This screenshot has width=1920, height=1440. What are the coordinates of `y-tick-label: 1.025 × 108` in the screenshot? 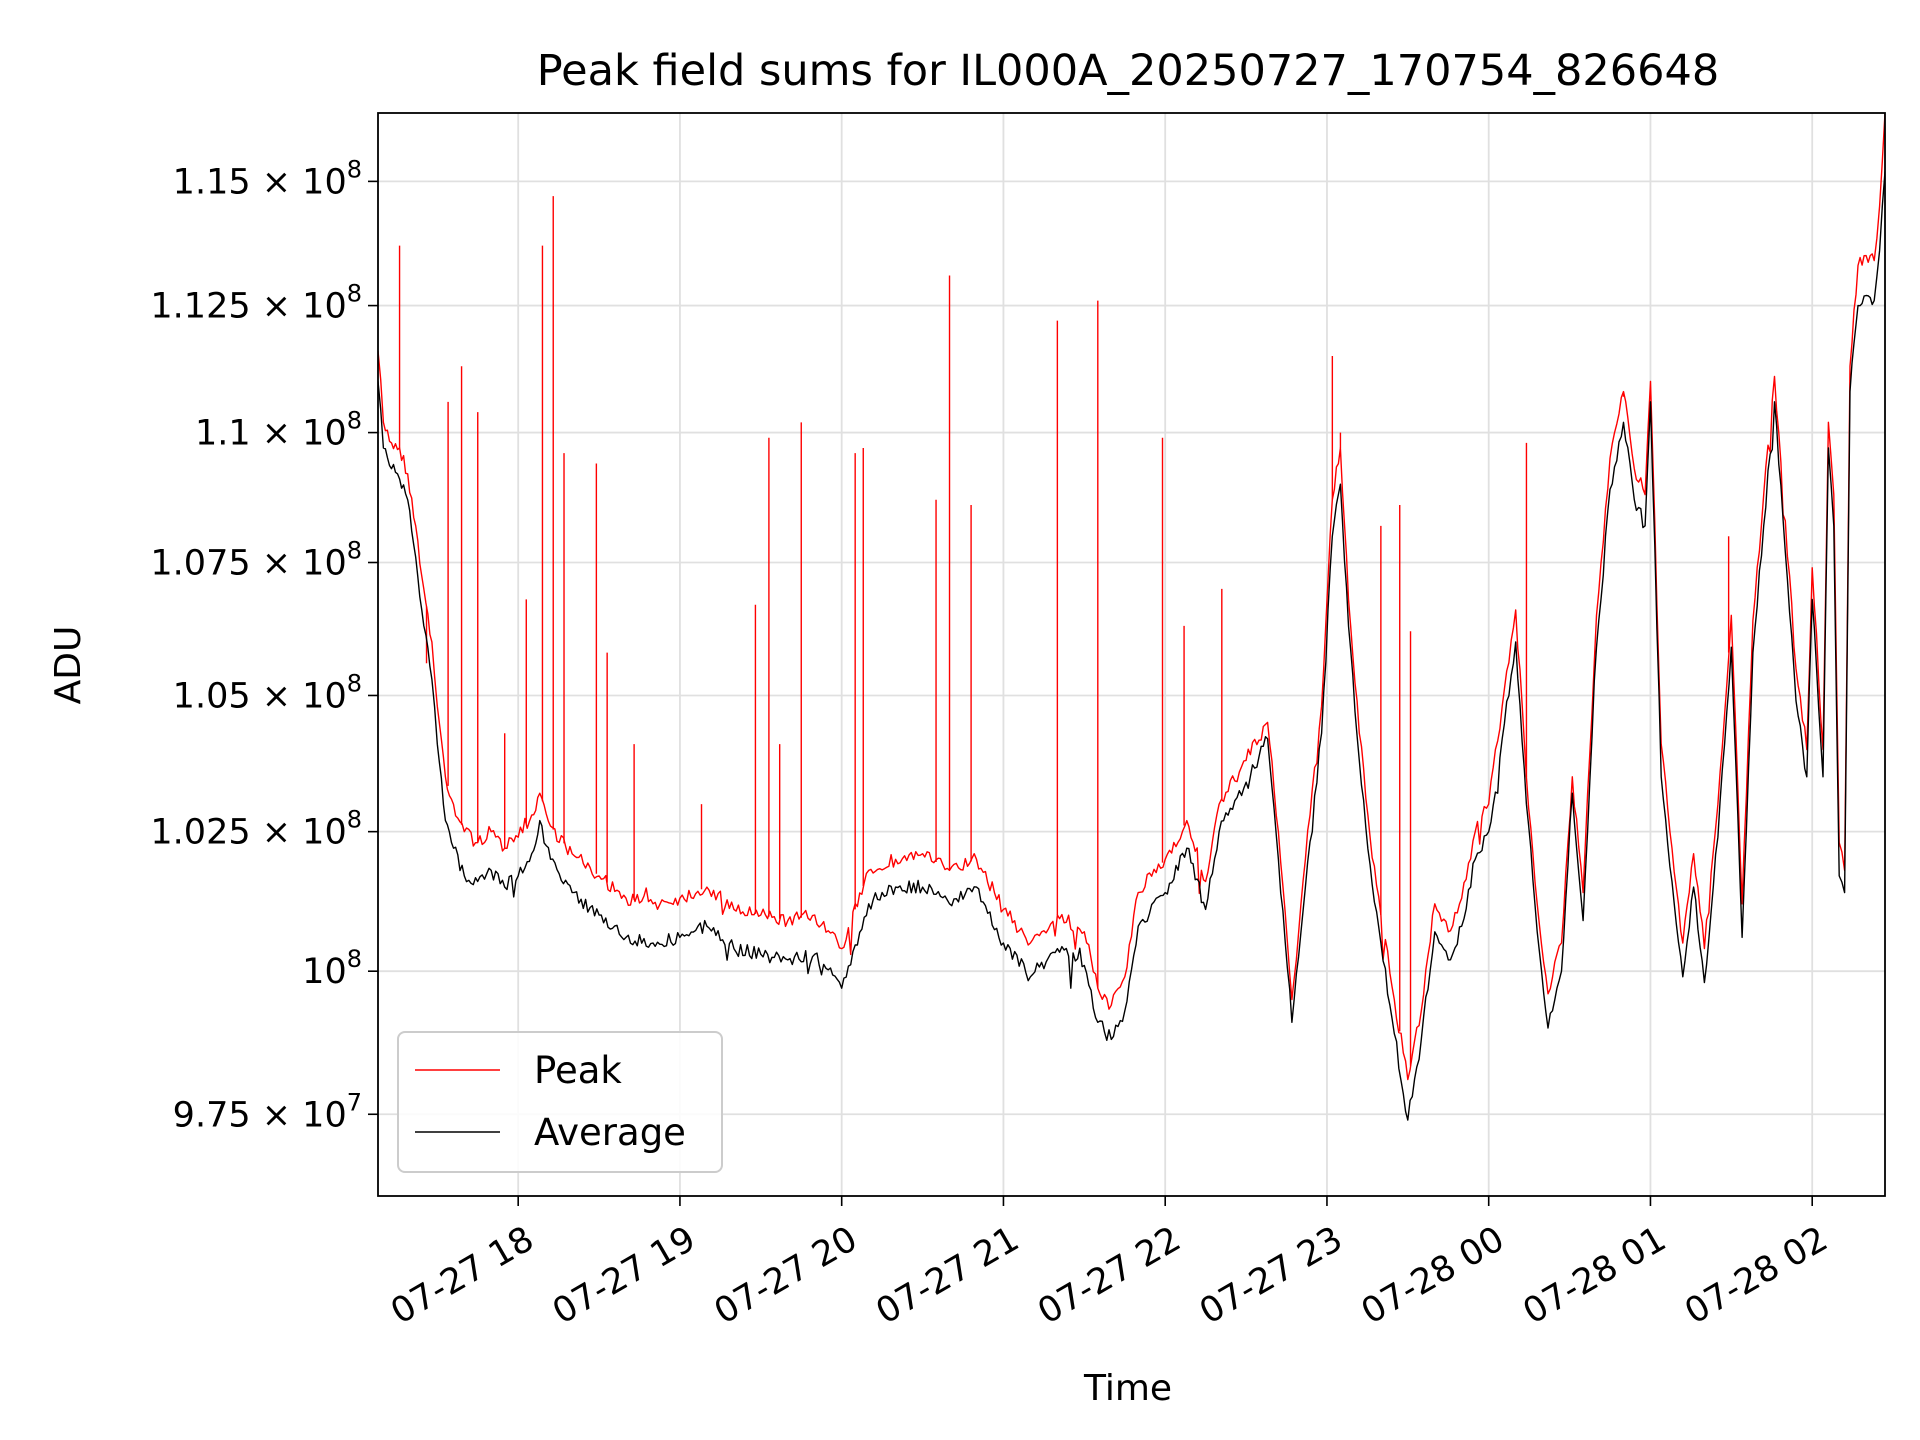 It's located at (256, 829).